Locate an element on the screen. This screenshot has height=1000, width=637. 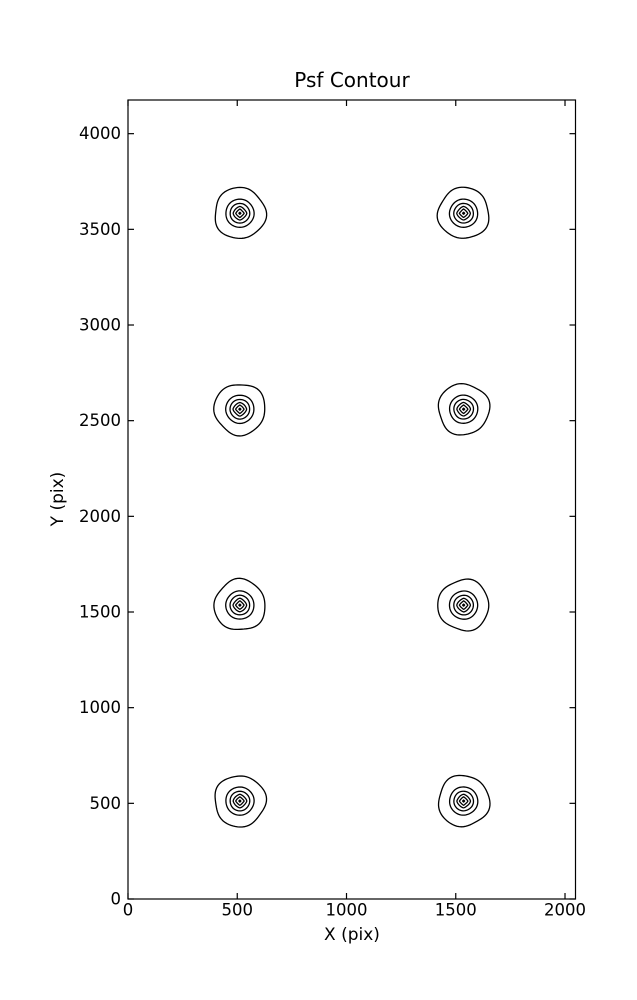
chart-title: Psf Contour is located at coordinates (352, 80).